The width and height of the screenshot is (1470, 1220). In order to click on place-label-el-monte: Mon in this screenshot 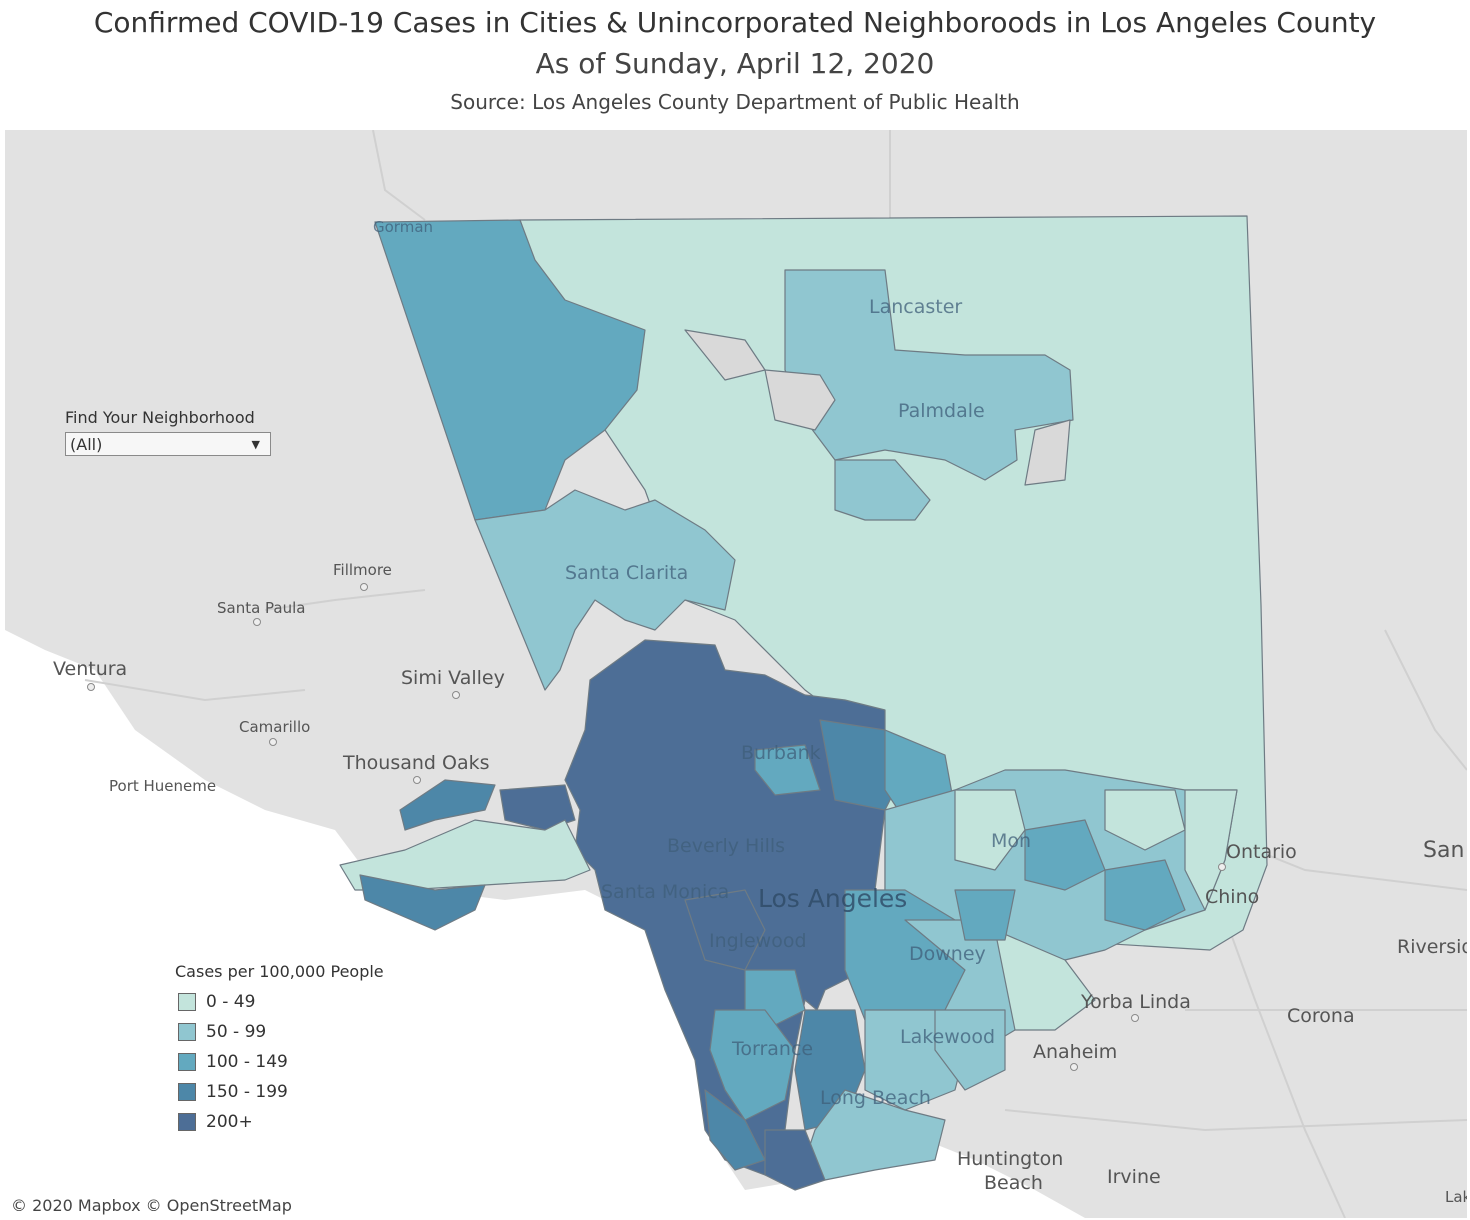, I will do `click(1011, 841)`.